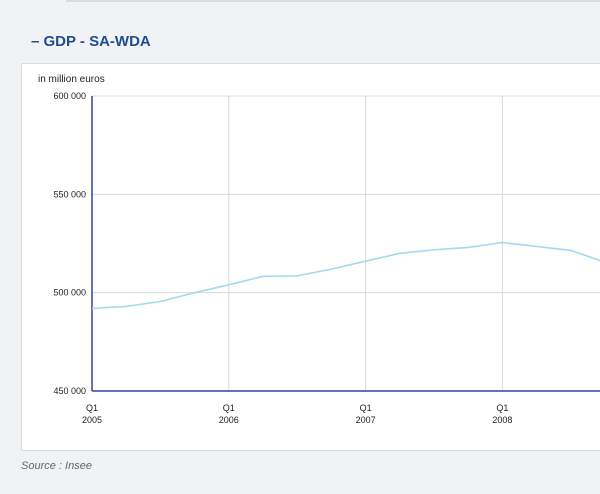 This screenshot has height=494, width=600. Describe the element at coordinates (229, 420) in the screenshot. I see `x-tick-label-year: 2006` at that location.